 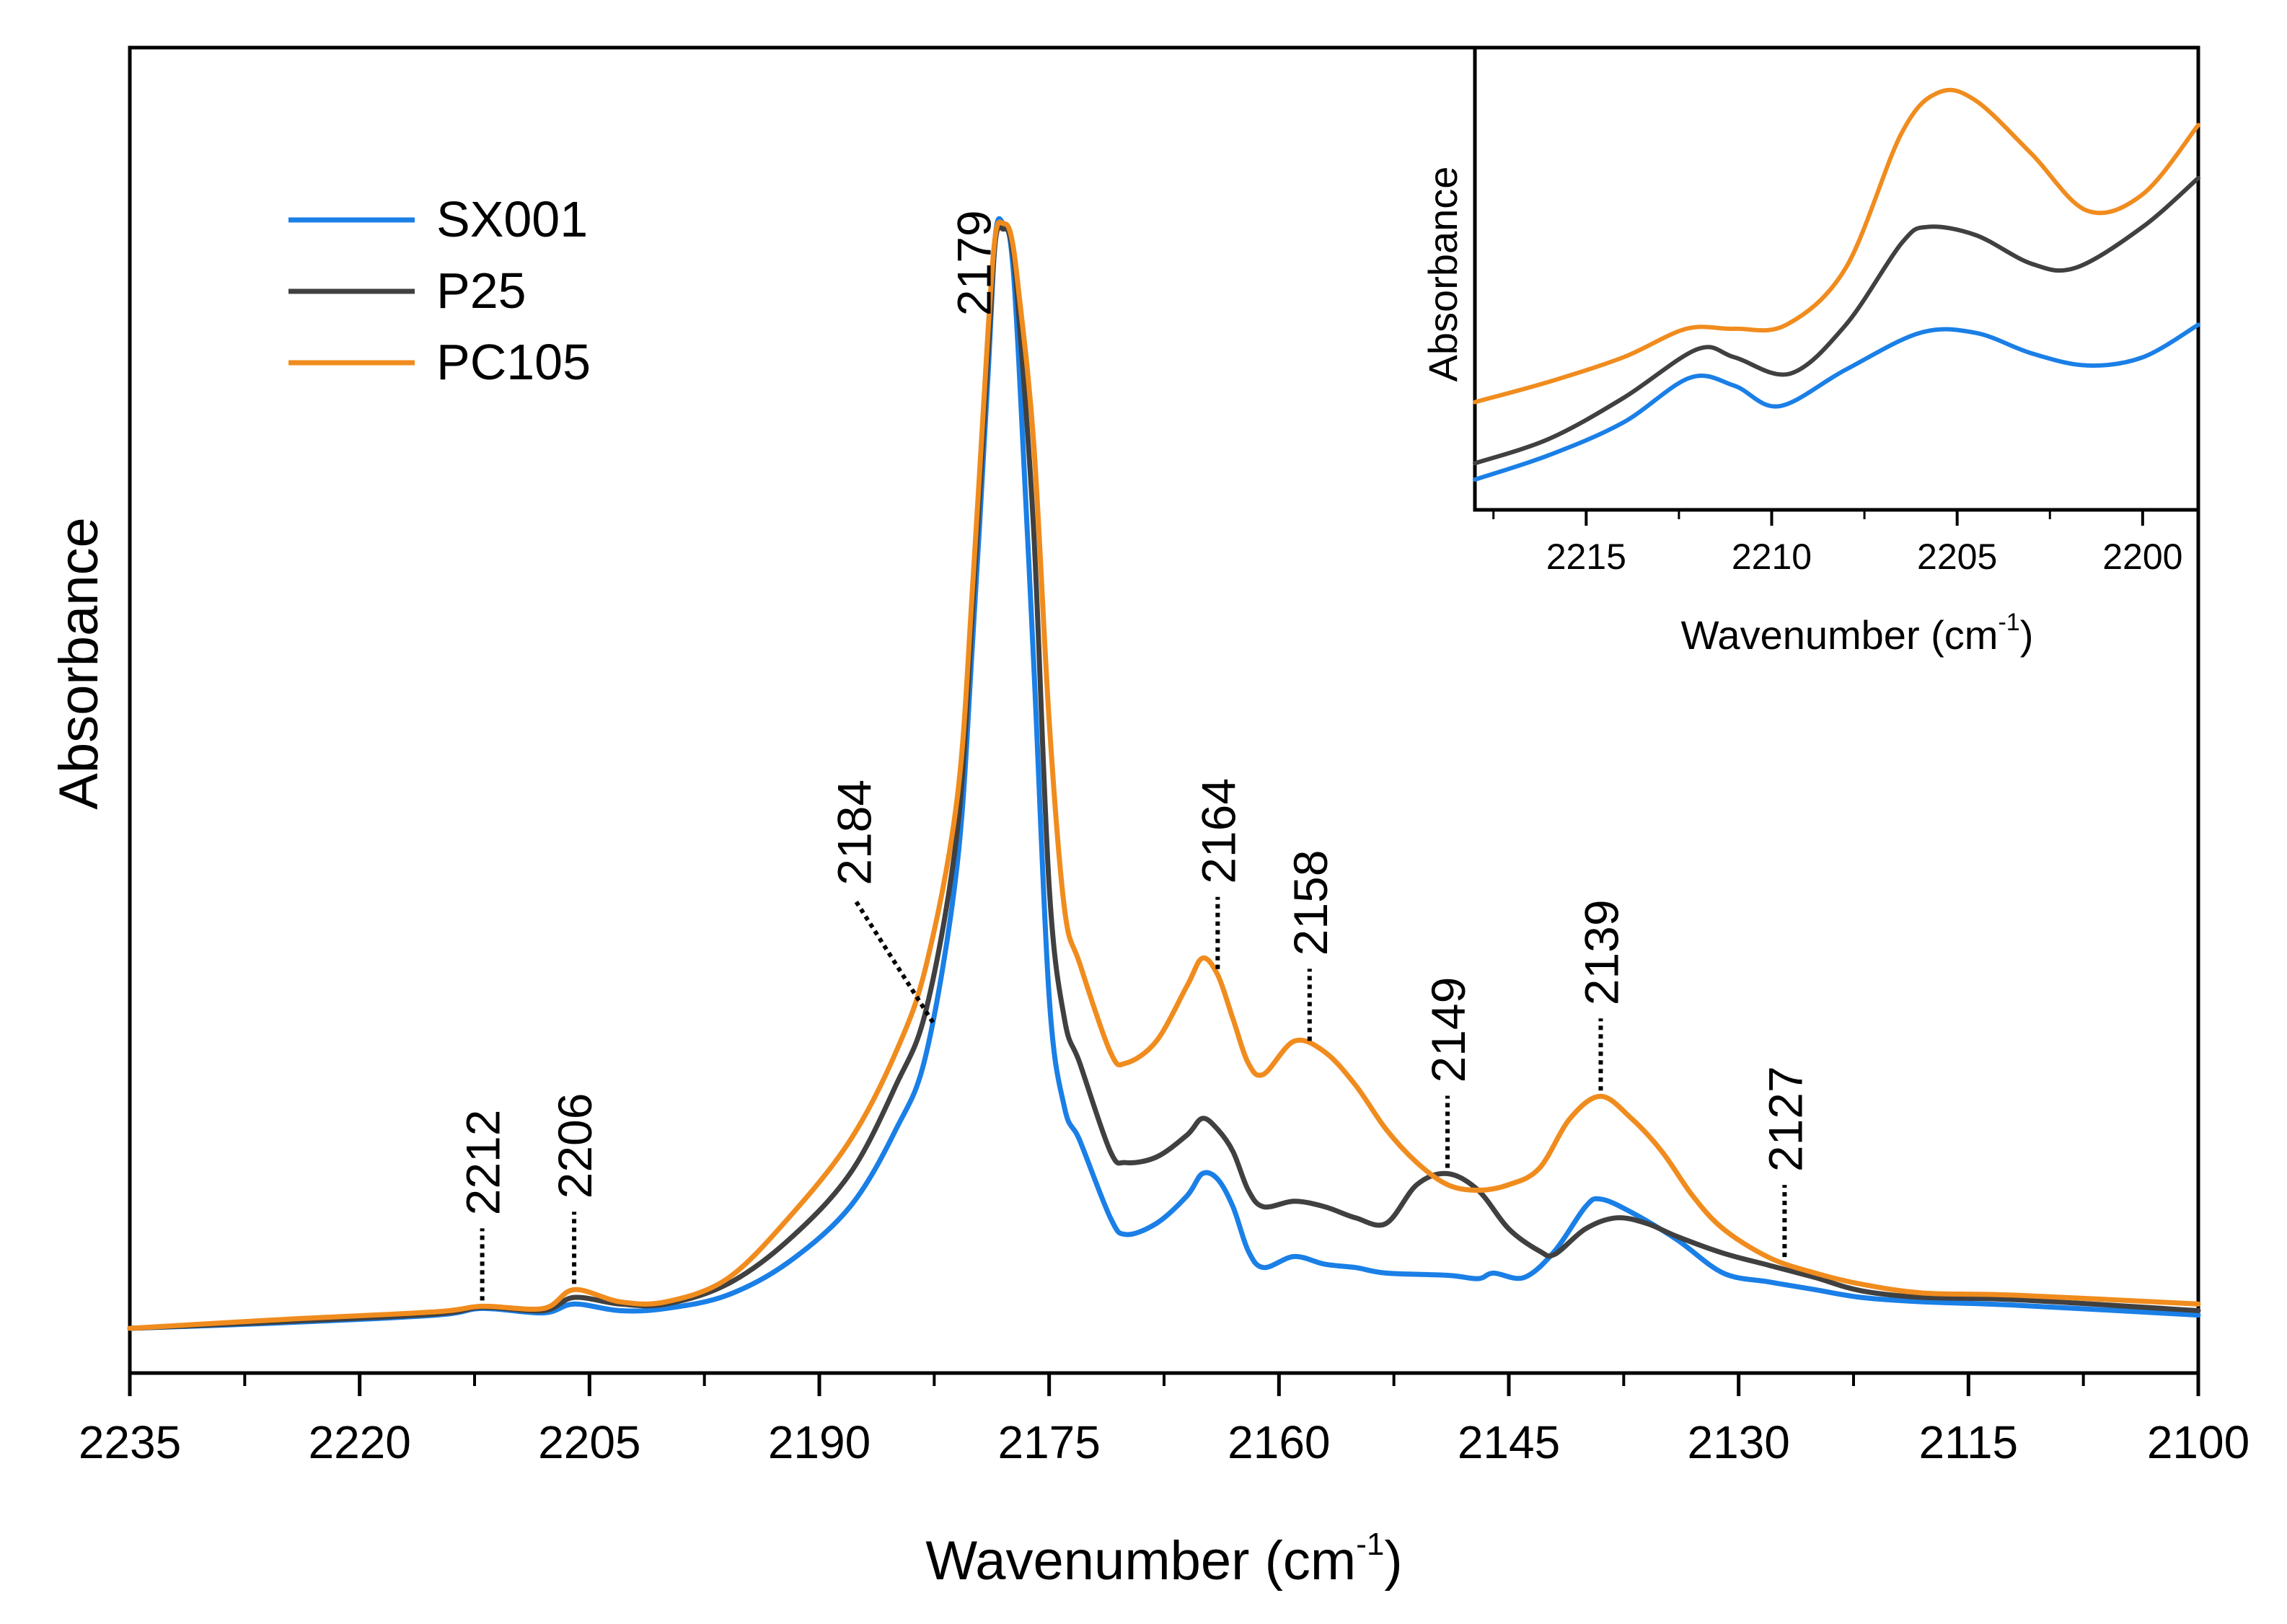 I want to click on main-x-axis-title: Wavenumber (cm-1), so click(x=1163, y=1559).